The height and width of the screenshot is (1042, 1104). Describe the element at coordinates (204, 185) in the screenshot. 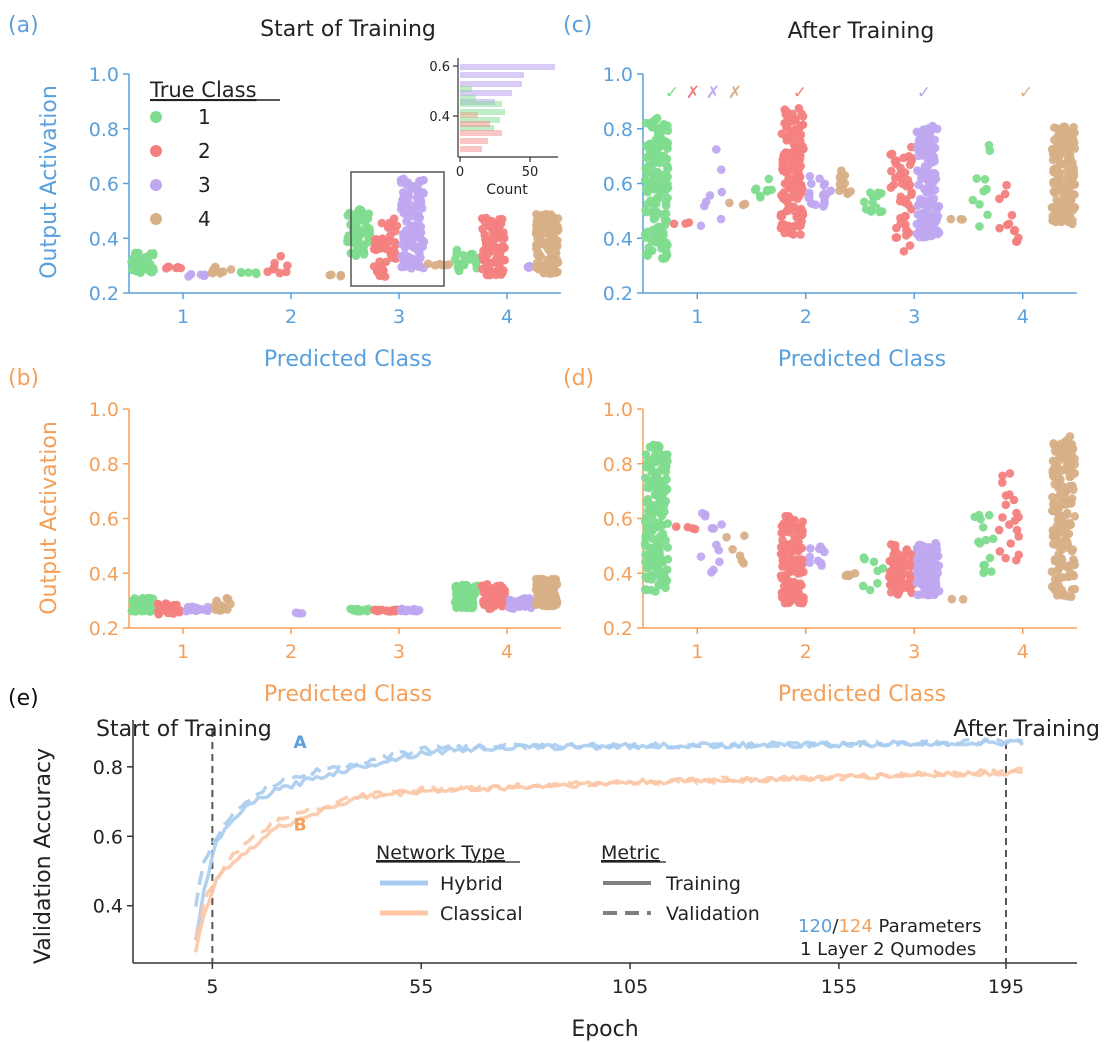

I see `legend-label-3: 3` at that location.